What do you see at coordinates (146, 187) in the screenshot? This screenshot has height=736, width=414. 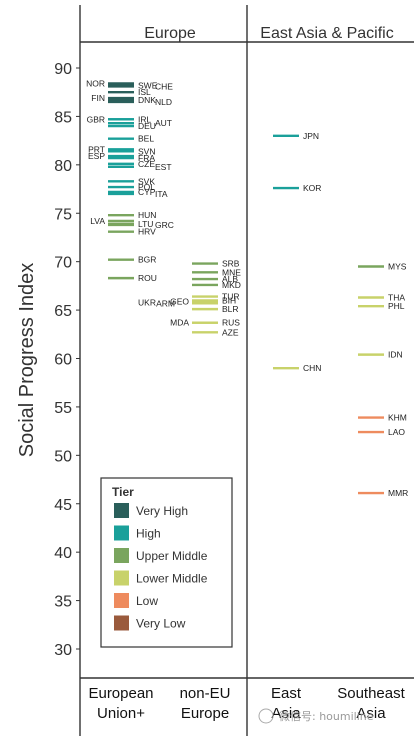 I see `point-label-pol: POL` at bounding box center [146, 187].